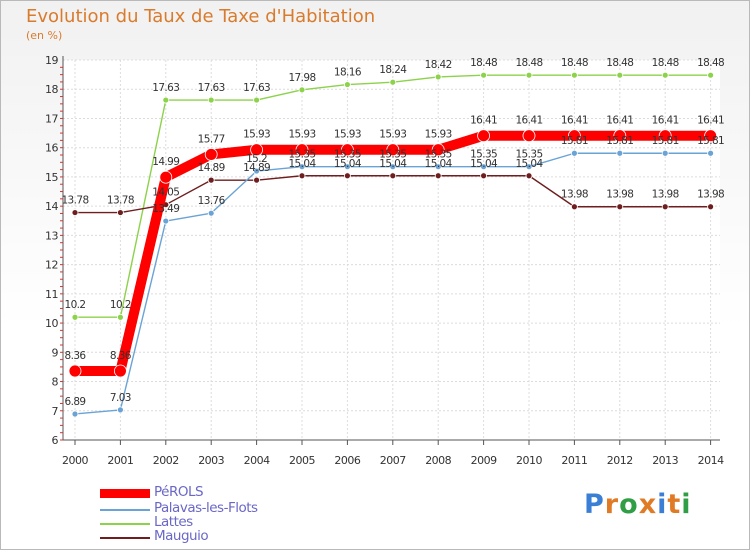 The width and height of the screenshot is (750, 550). I want to click on x-tick-label: 2007, so click(393, 460).